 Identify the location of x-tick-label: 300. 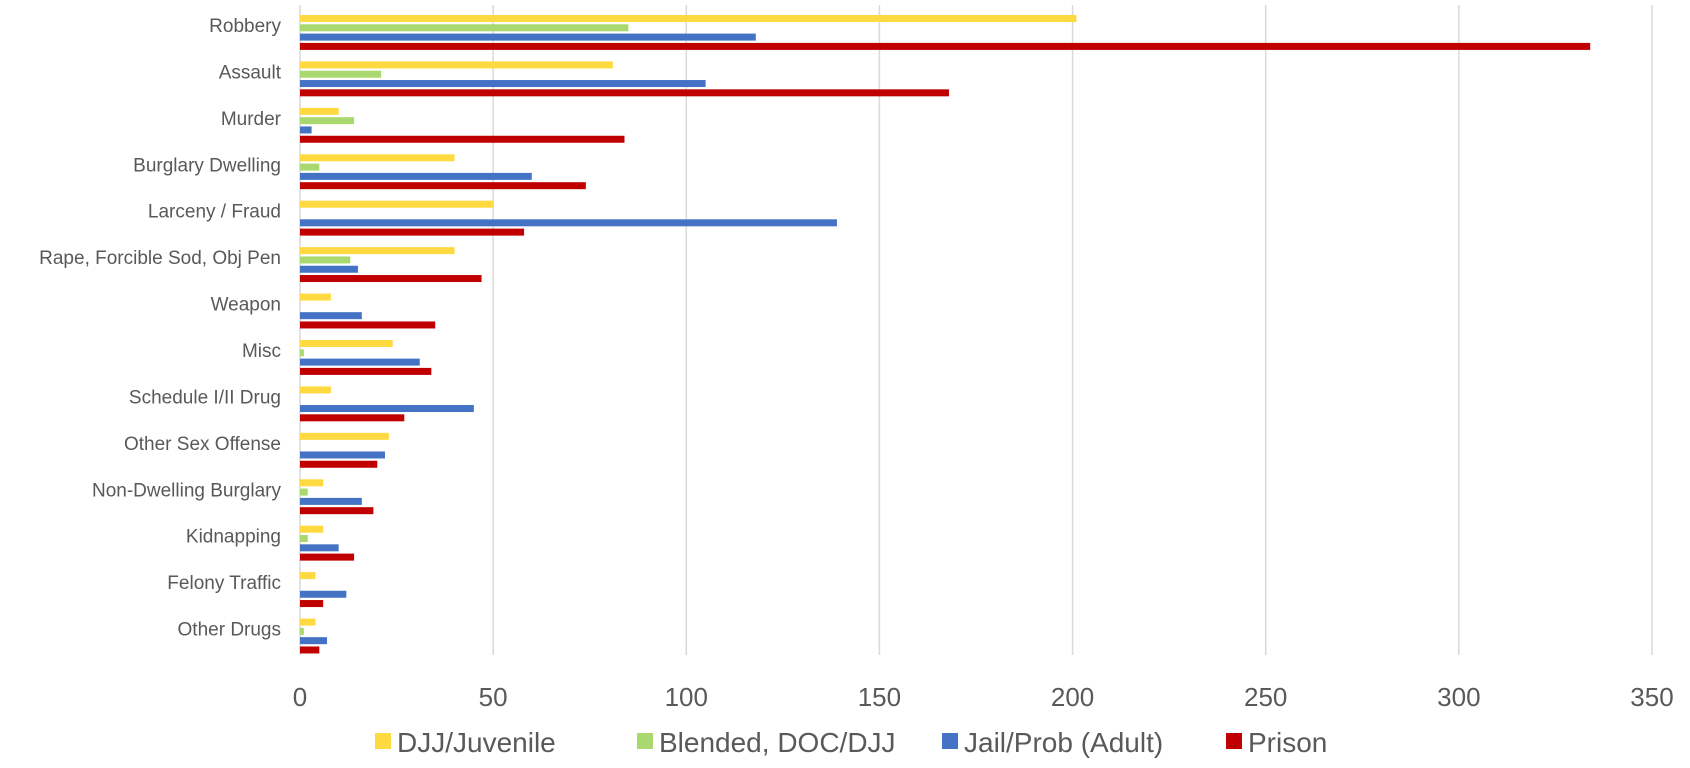
(1458, 697).